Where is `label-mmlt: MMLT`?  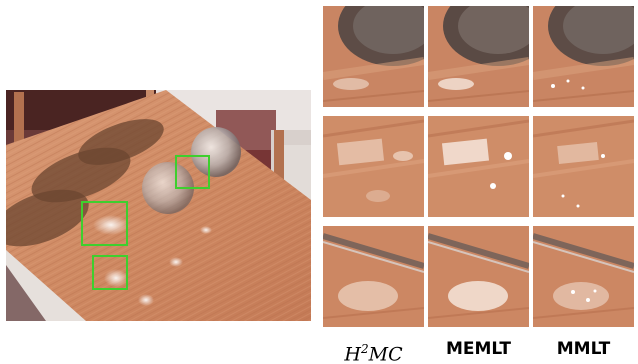 label-mmlt: MMLT is located at coordinates (583, 349).